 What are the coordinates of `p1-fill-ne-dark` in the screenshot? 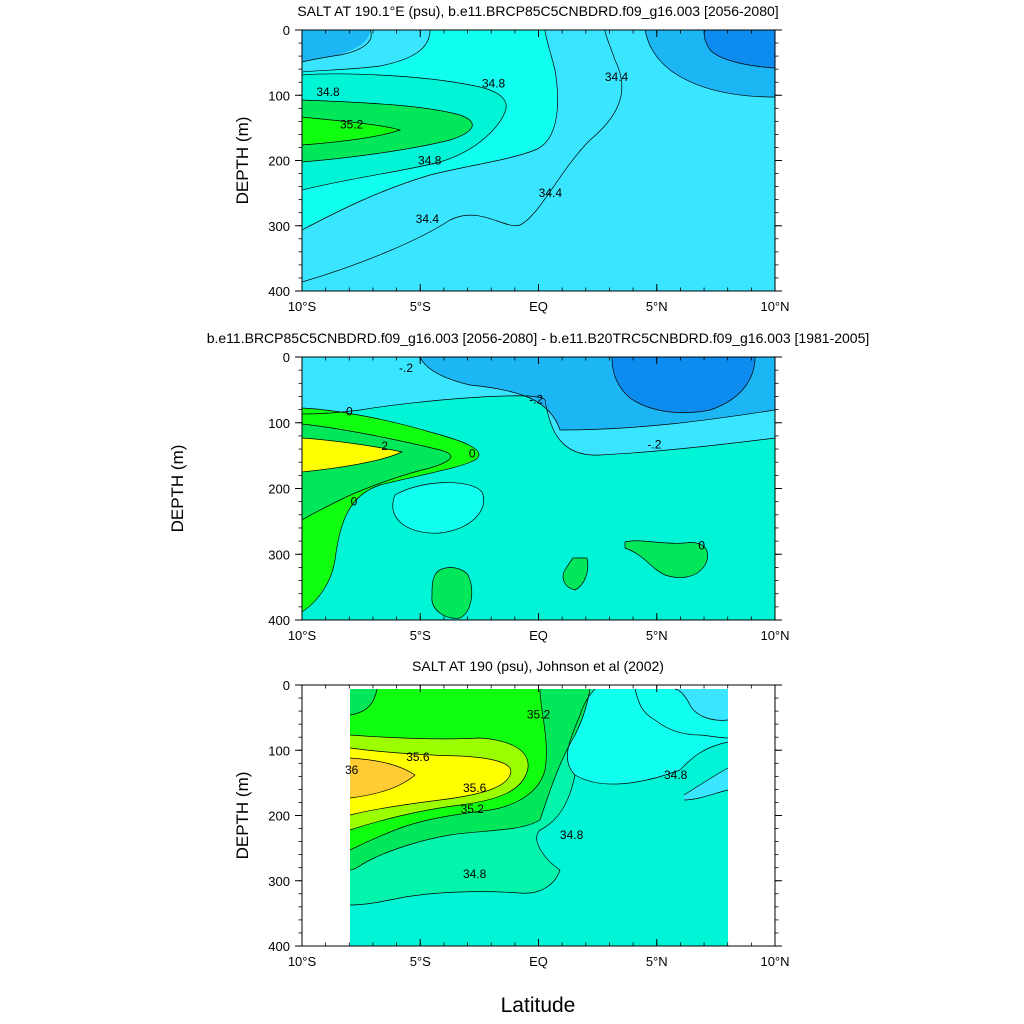 It's located at (739, 49).